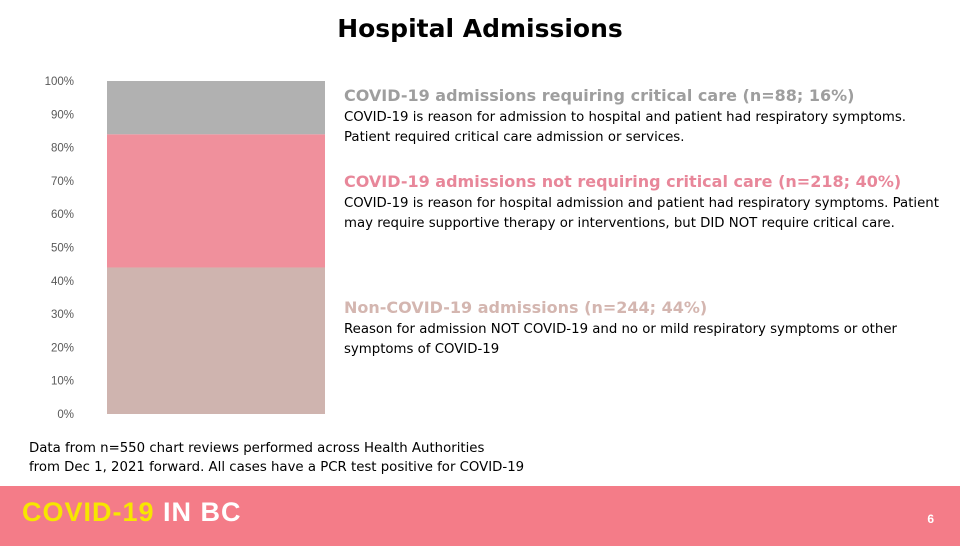 The height and width of the screenshot is (546, 960). What do you see at coordinates (62, 115) in the screenshot?
I see `y-tick-label: 90%` at bounding box center [62, 115].